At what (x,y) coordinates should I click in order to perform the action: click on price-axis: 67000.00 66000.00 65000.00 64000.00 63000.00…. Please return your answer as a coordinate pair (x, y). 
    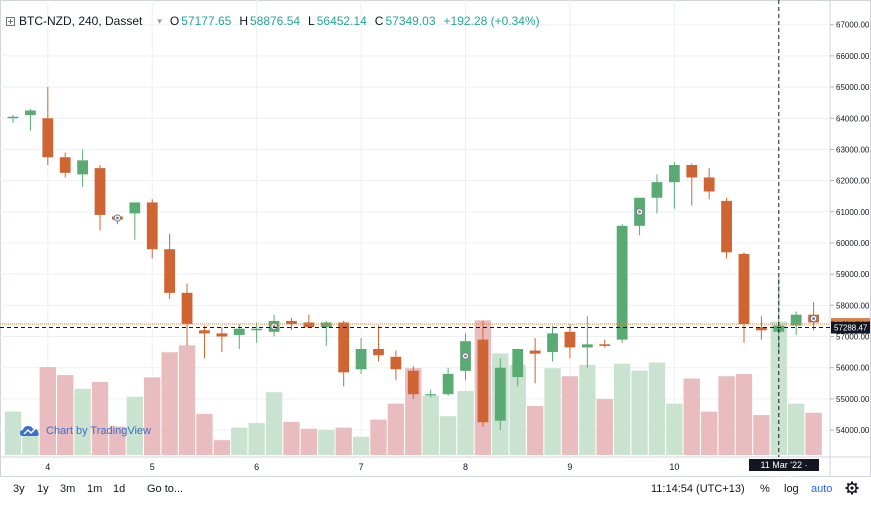
    Looking at the image, I should click on (850, 228).